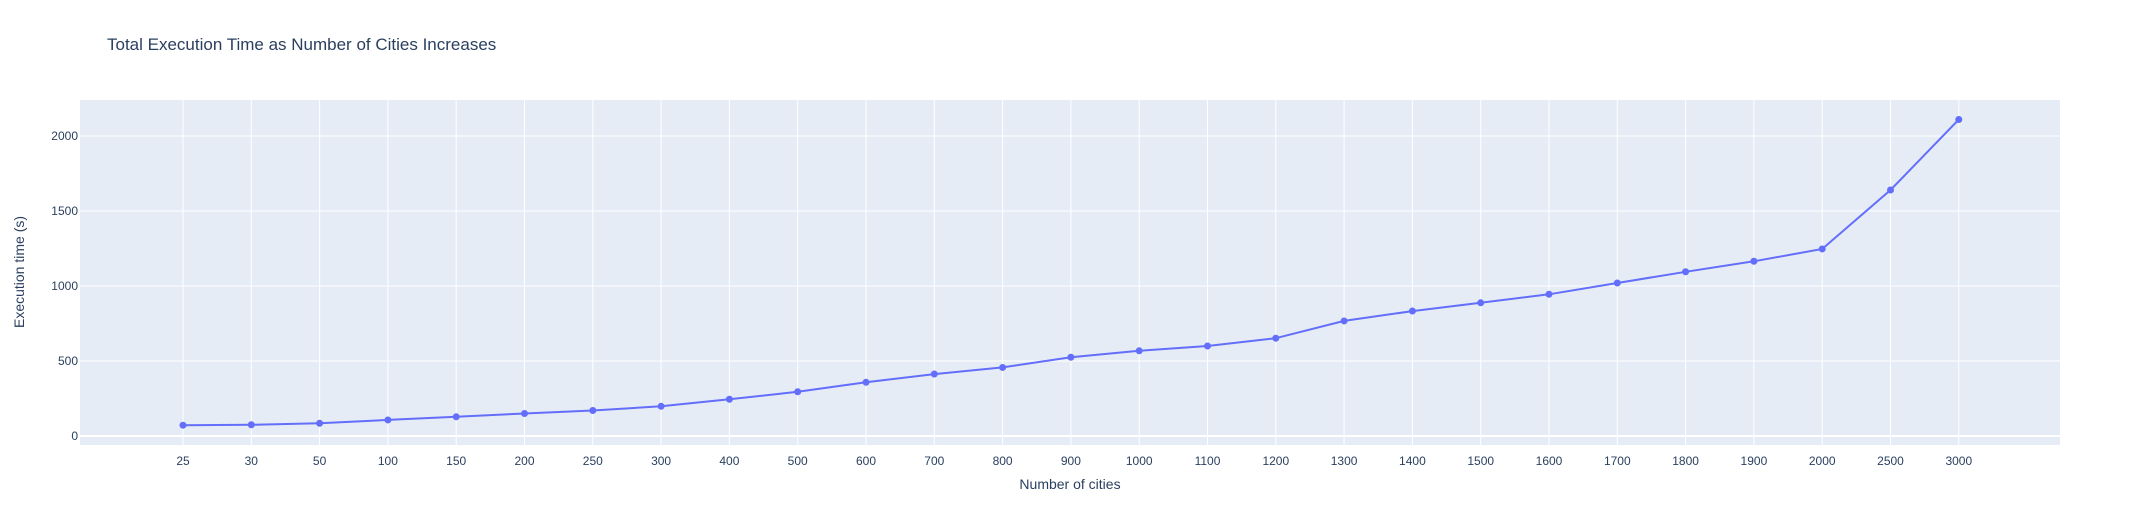 The height and width of the screenshot is (525, 2134). I want to click on x-tick-label: 600, so click(866, 461).